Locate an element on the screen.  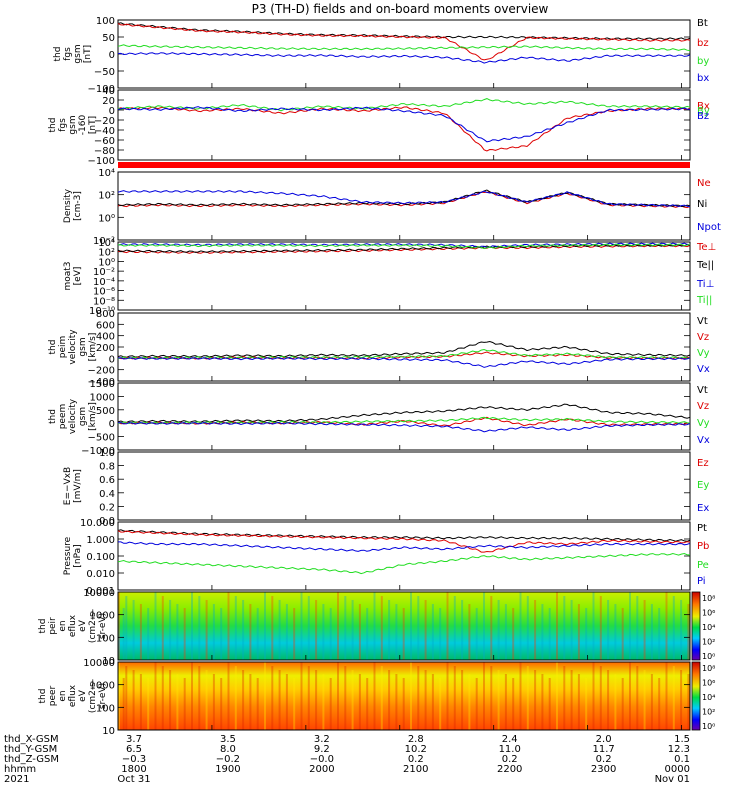
ephem-cell-y: 9.2 is located at coordinates (322, 749).